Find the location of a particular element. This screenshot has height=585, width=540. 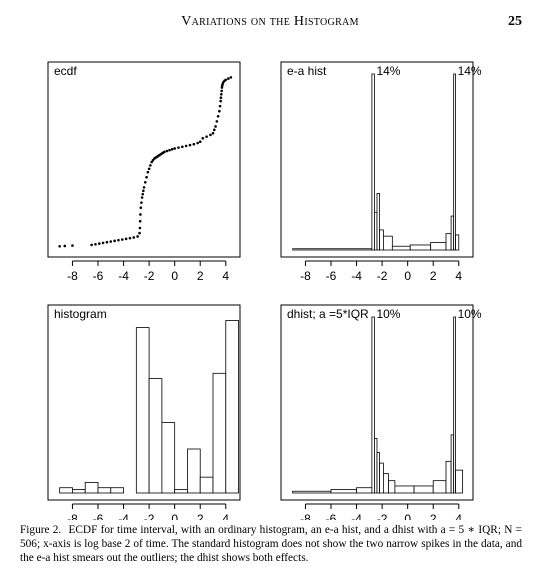

running-title: Variations on the Histogram is located at coordinates (270, 21).